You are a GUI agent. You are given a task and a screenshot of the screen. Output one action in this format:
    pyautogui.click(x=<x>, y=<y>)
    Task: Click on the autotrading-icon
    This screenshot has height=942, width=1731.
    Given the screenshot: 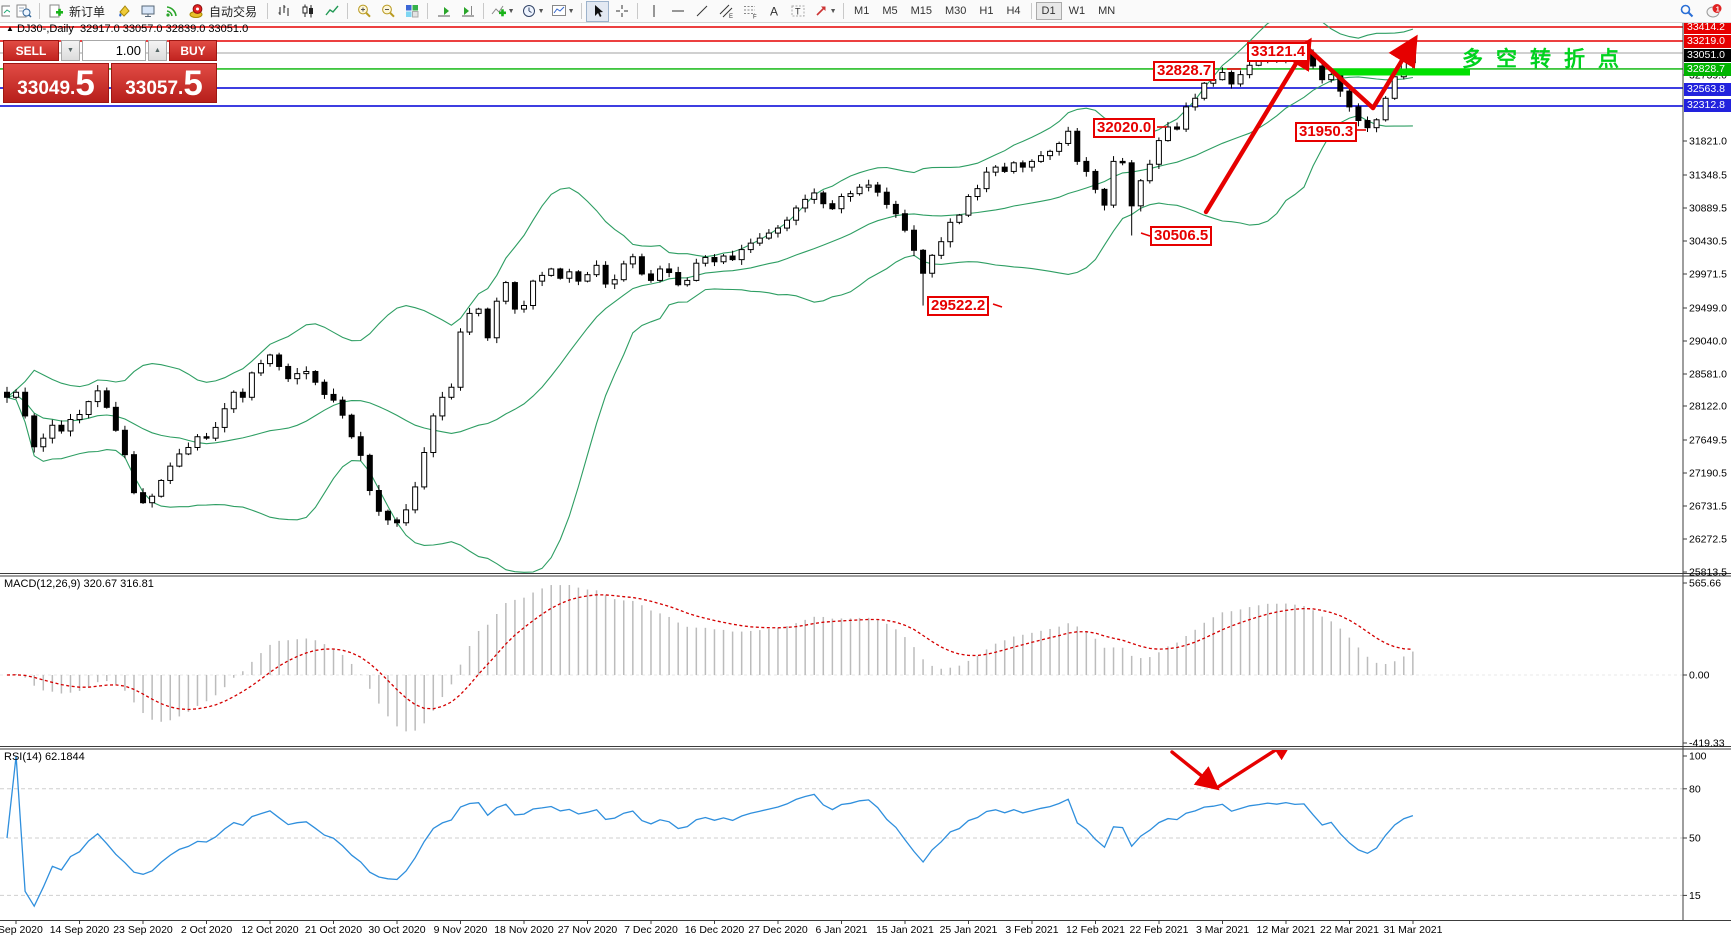 What is the action you would take?
    pyautogui.click(x=195, y=11)
    